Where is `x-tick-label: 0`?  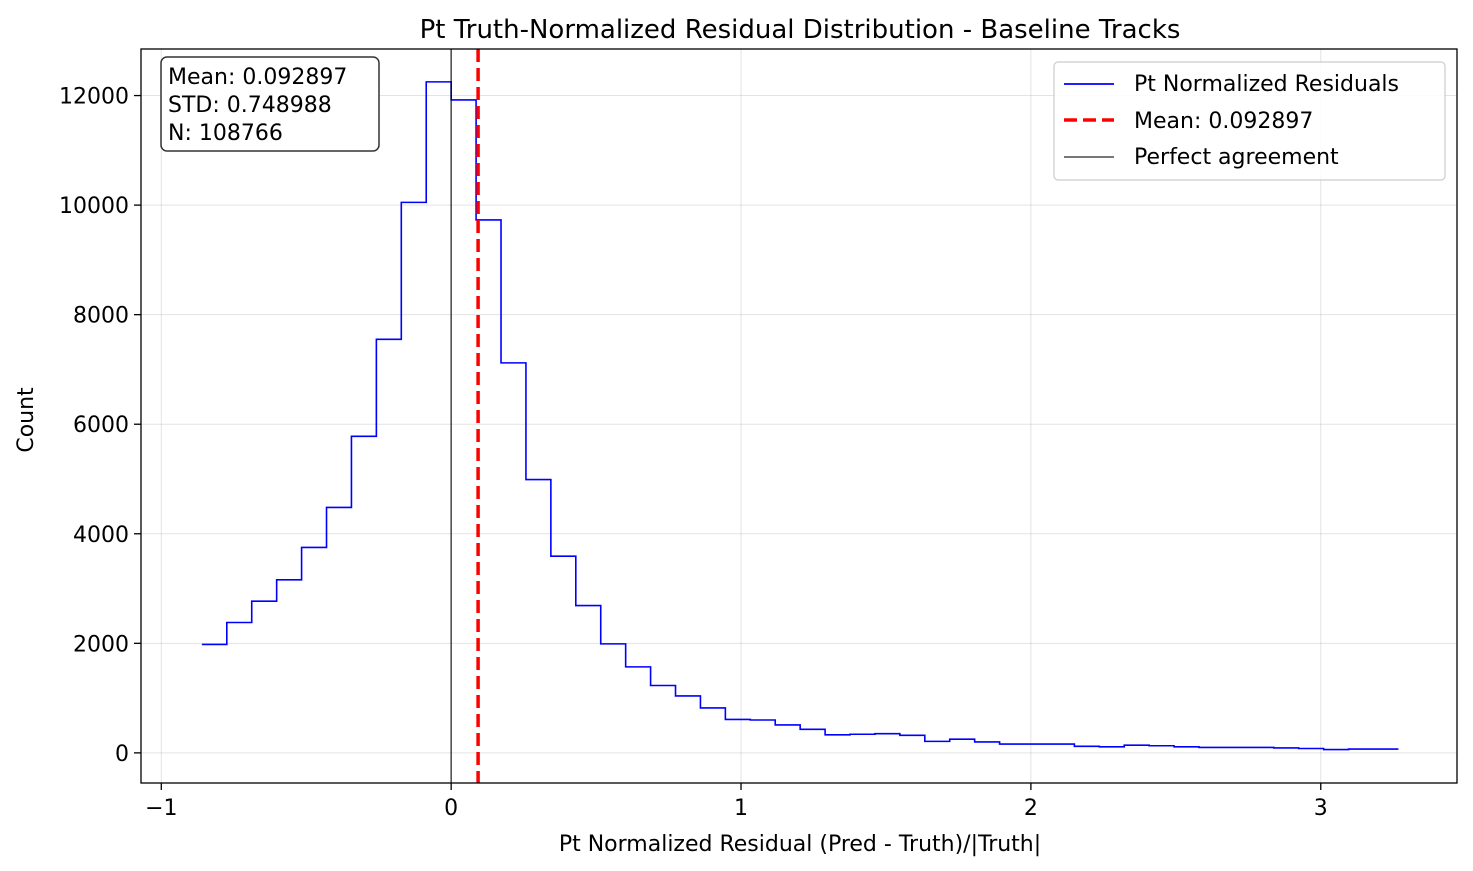 x-tick-label: 0 is located at coordinates (451, 808).